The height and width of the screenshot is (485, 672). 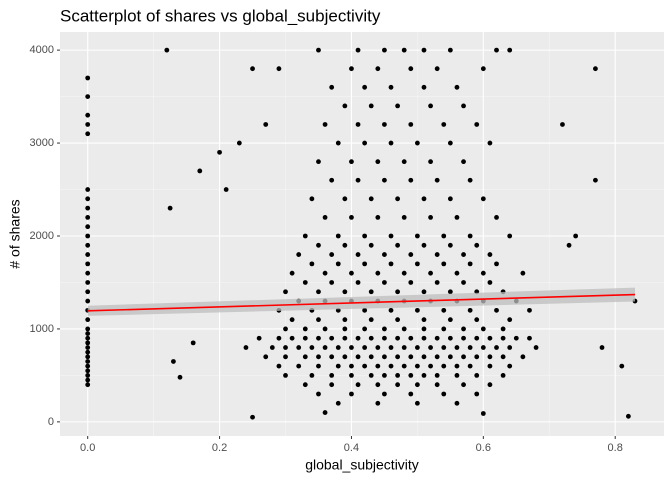 What do you see at coordinates (51, 422) in the screenshot?
I see `y-tick-label: 0` at bounding box center [51, 422].